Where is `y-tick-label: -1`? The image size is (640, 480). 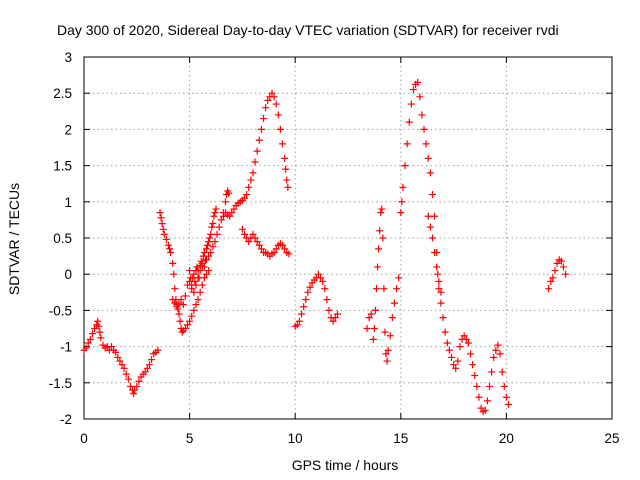
y-tick-label: -1 is located at coordinates (66, 347).